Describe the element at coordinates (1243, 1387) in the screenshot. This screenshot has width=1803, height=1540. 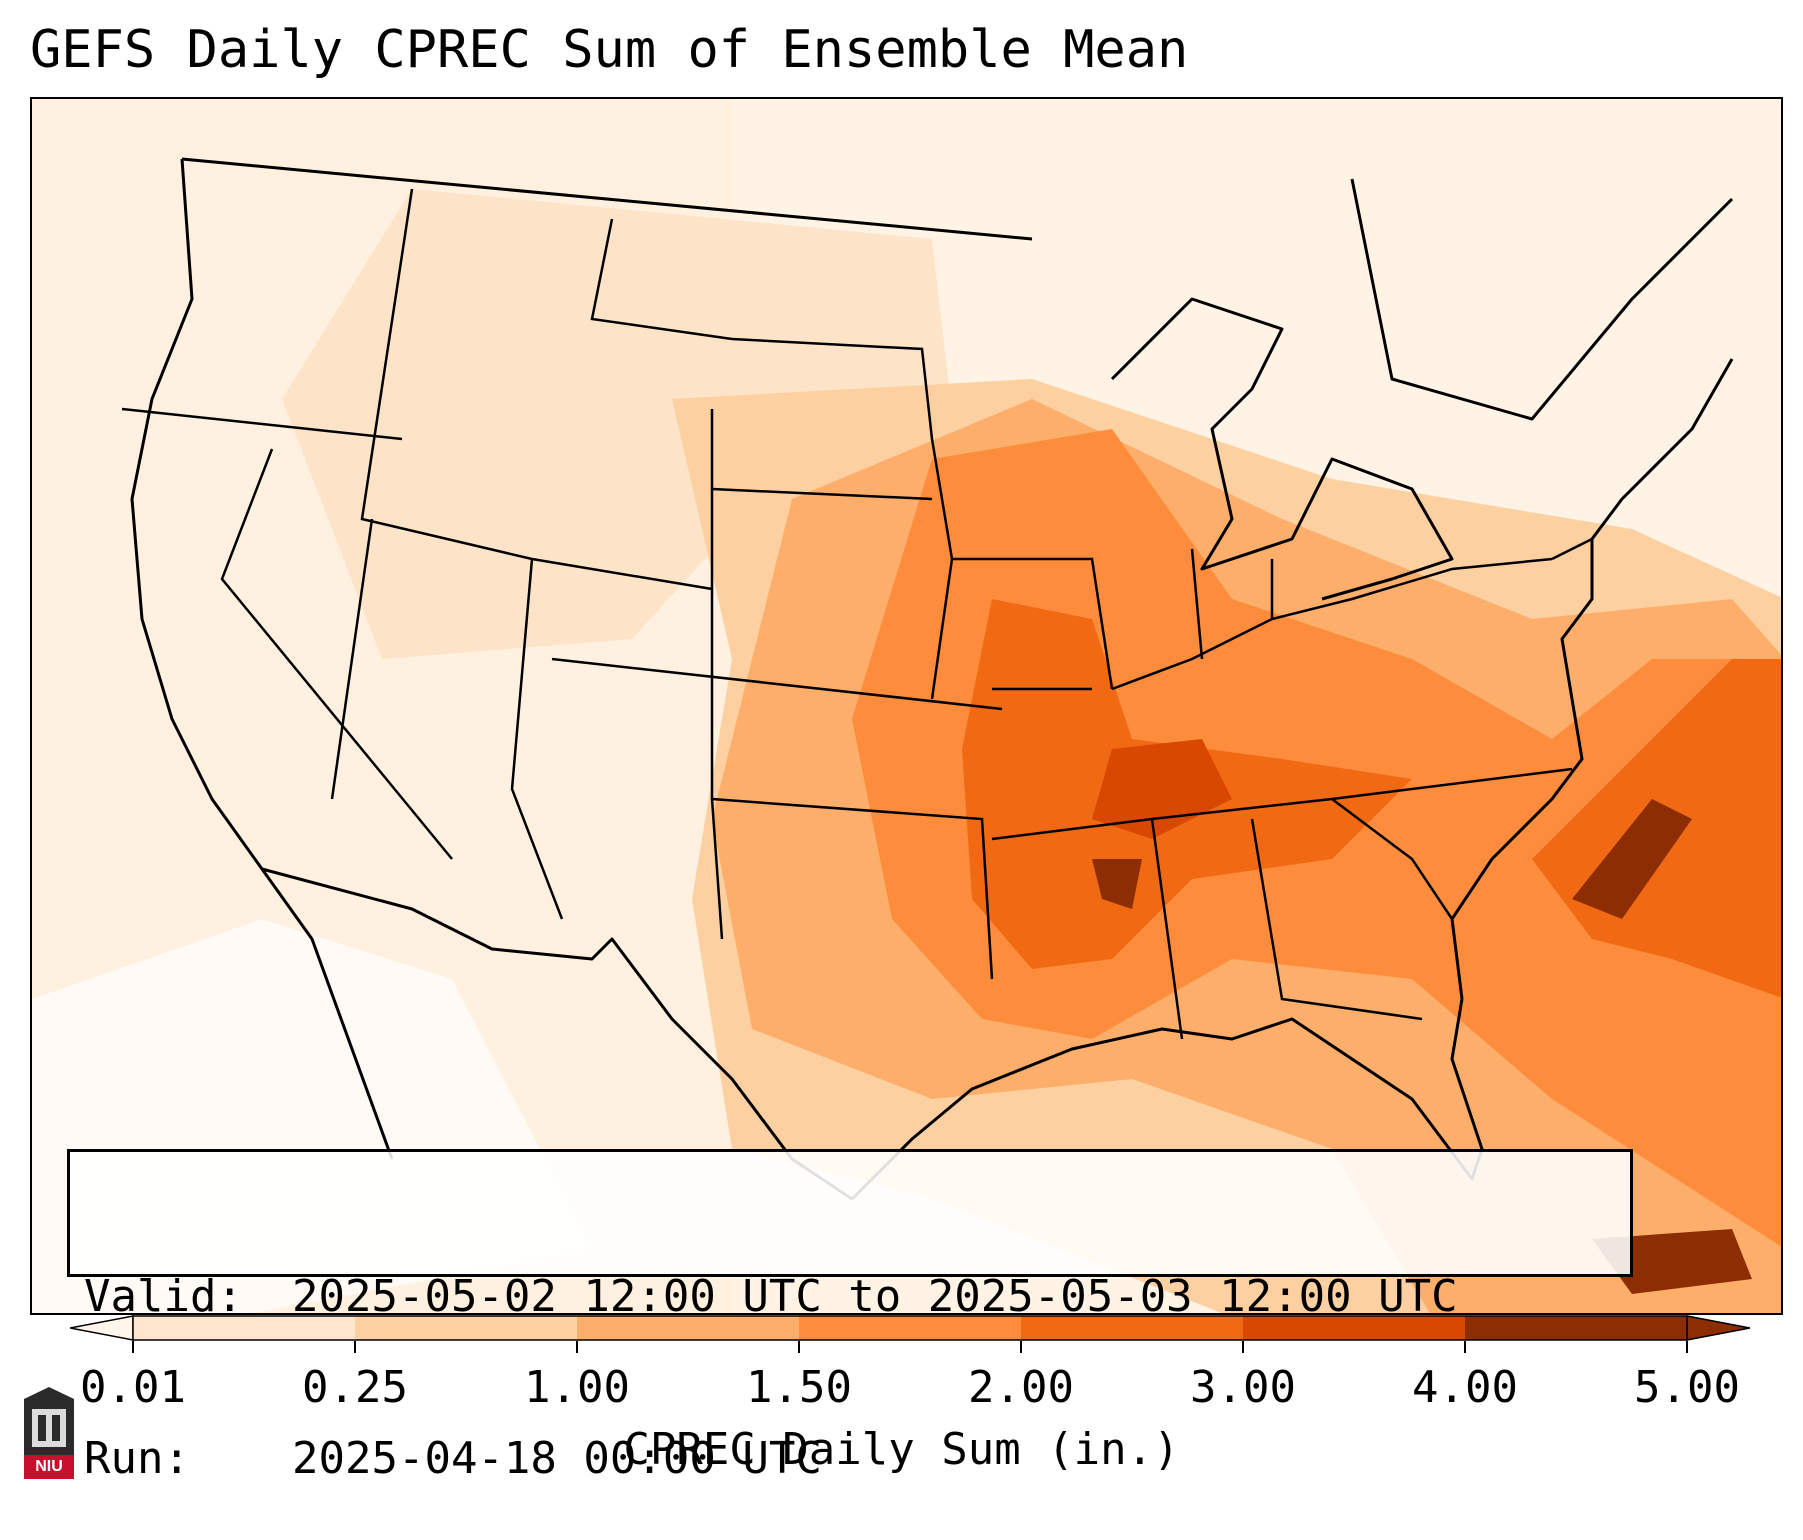
I see `colorbar-tick-label: 3.00` at that location.